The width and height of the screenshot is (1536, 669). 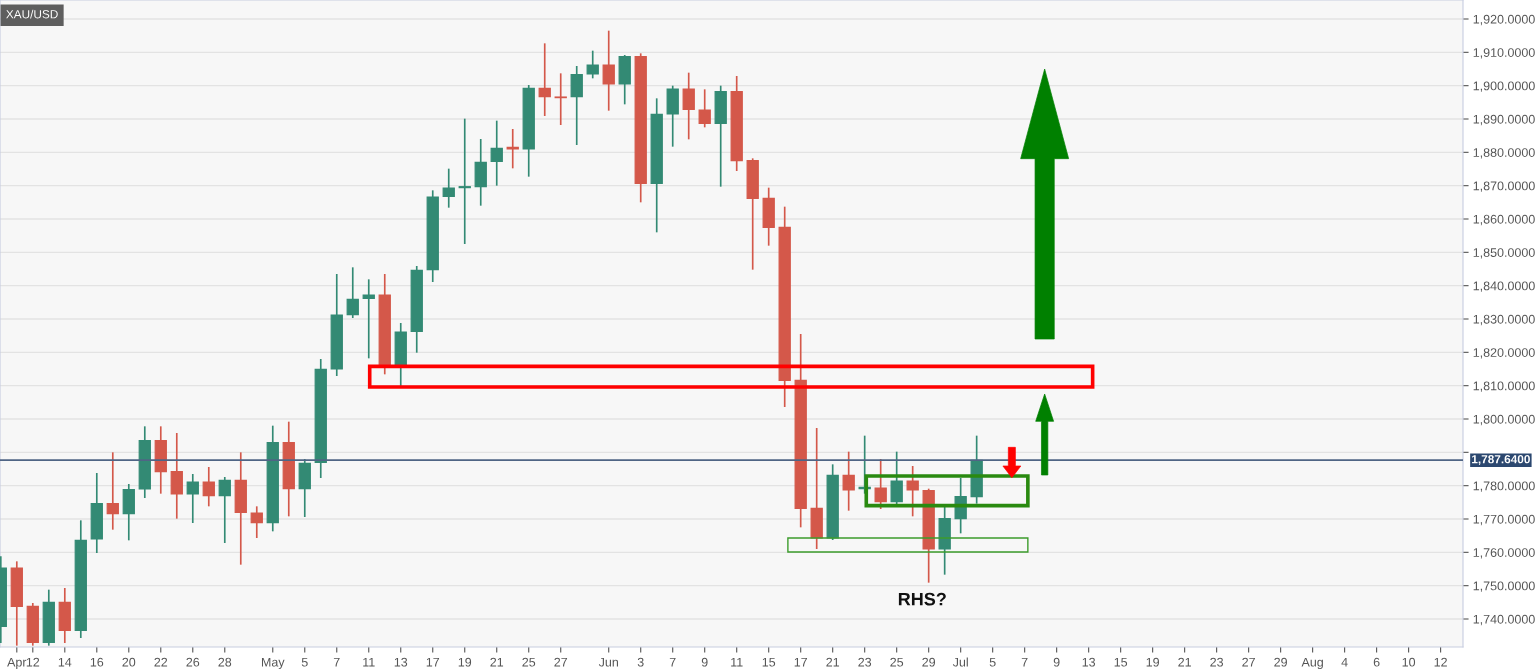 I want to click on x-tick-label: 4, so click(x=1344, y=662).